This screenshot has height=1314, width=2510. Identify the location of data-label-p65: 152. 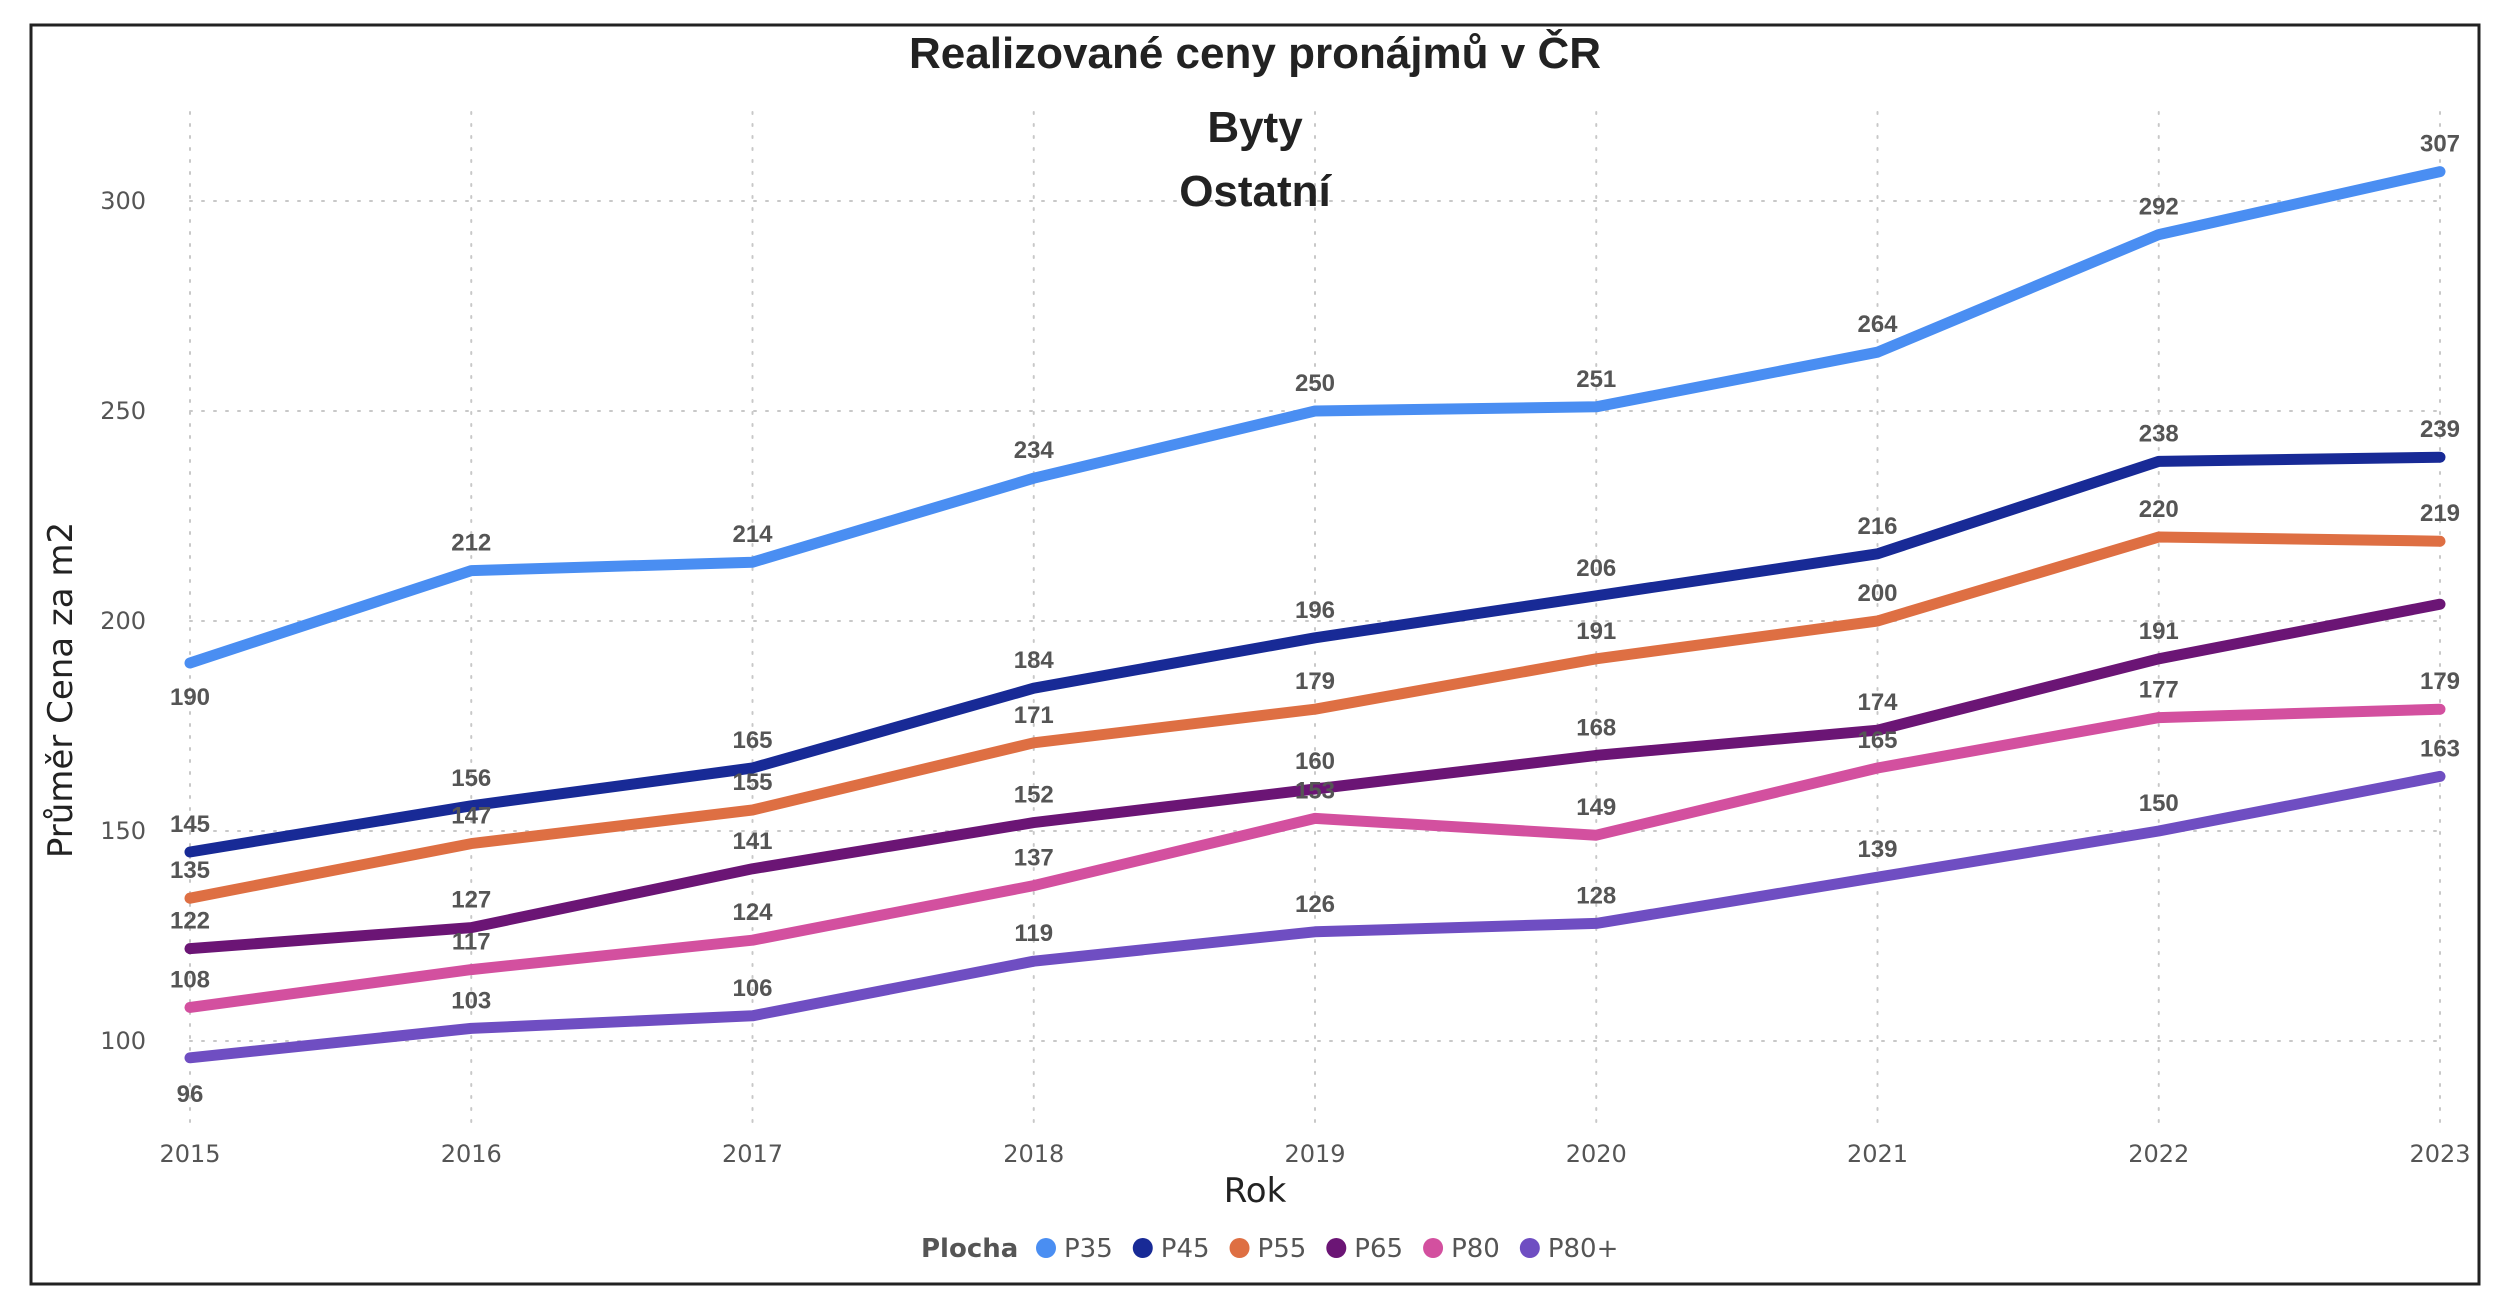
(1034, 795).